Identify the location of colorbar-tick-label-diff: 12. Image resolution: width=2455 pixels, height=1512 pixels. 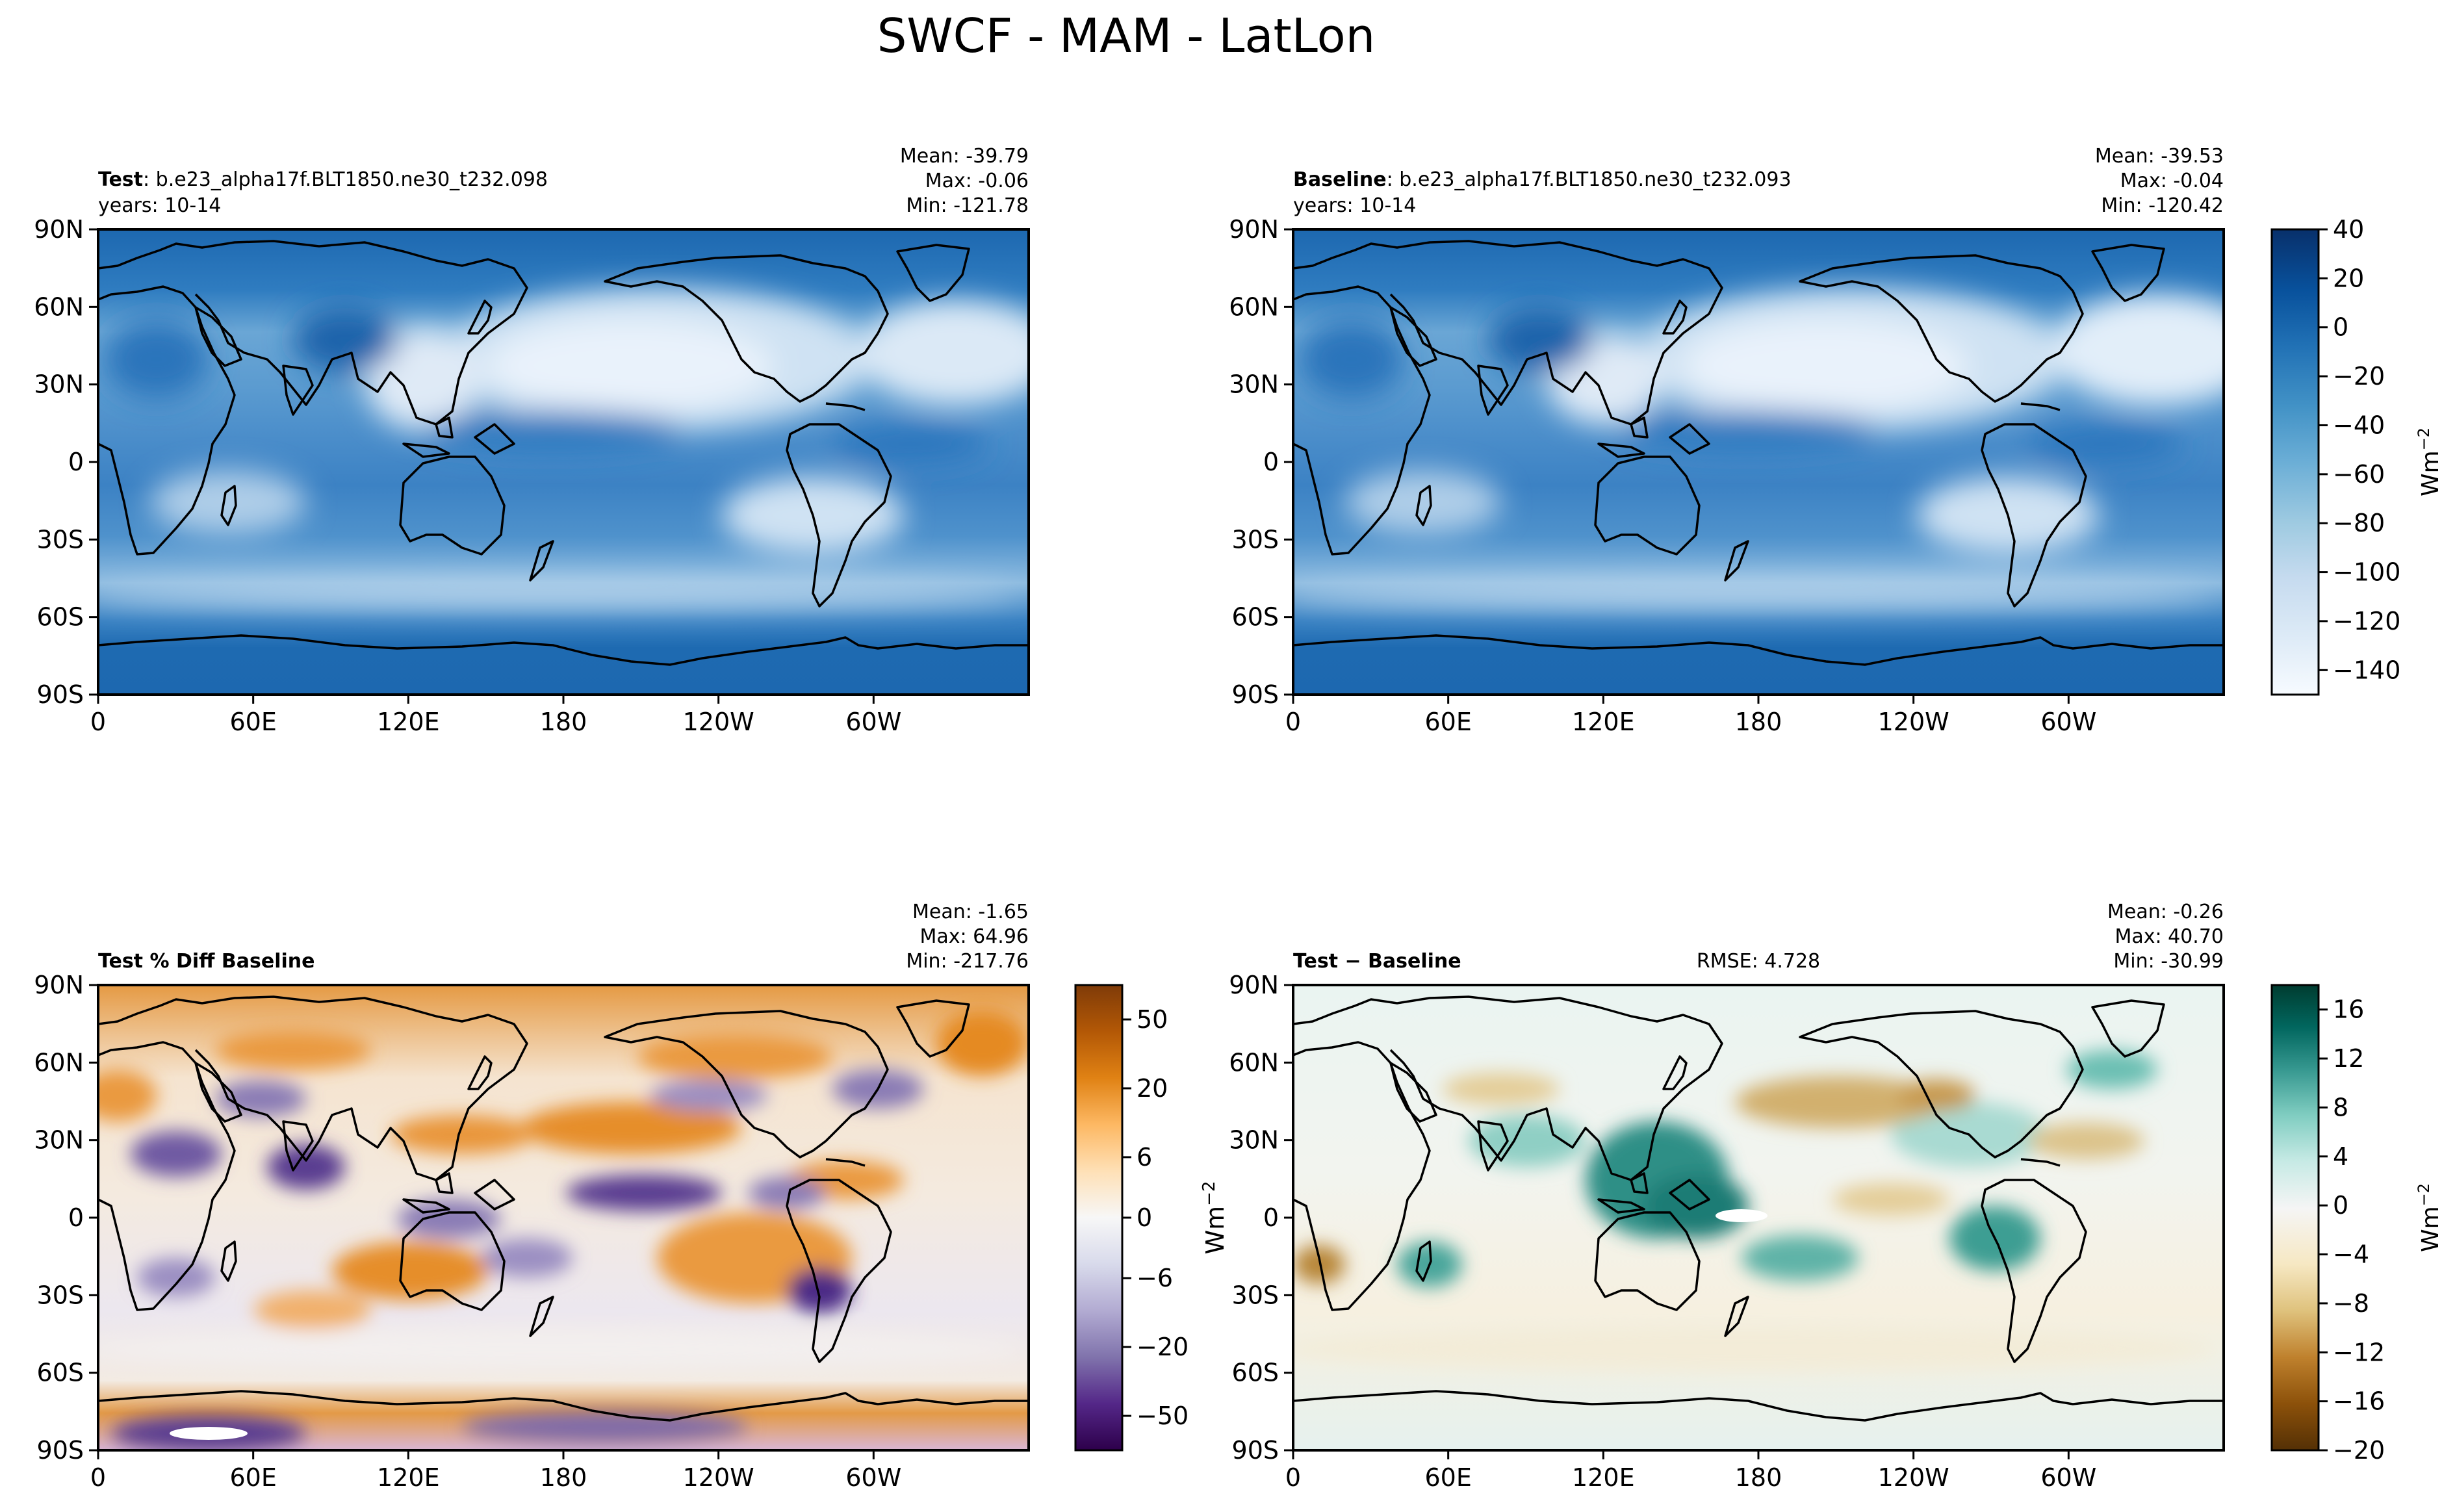
(2348, 1058).